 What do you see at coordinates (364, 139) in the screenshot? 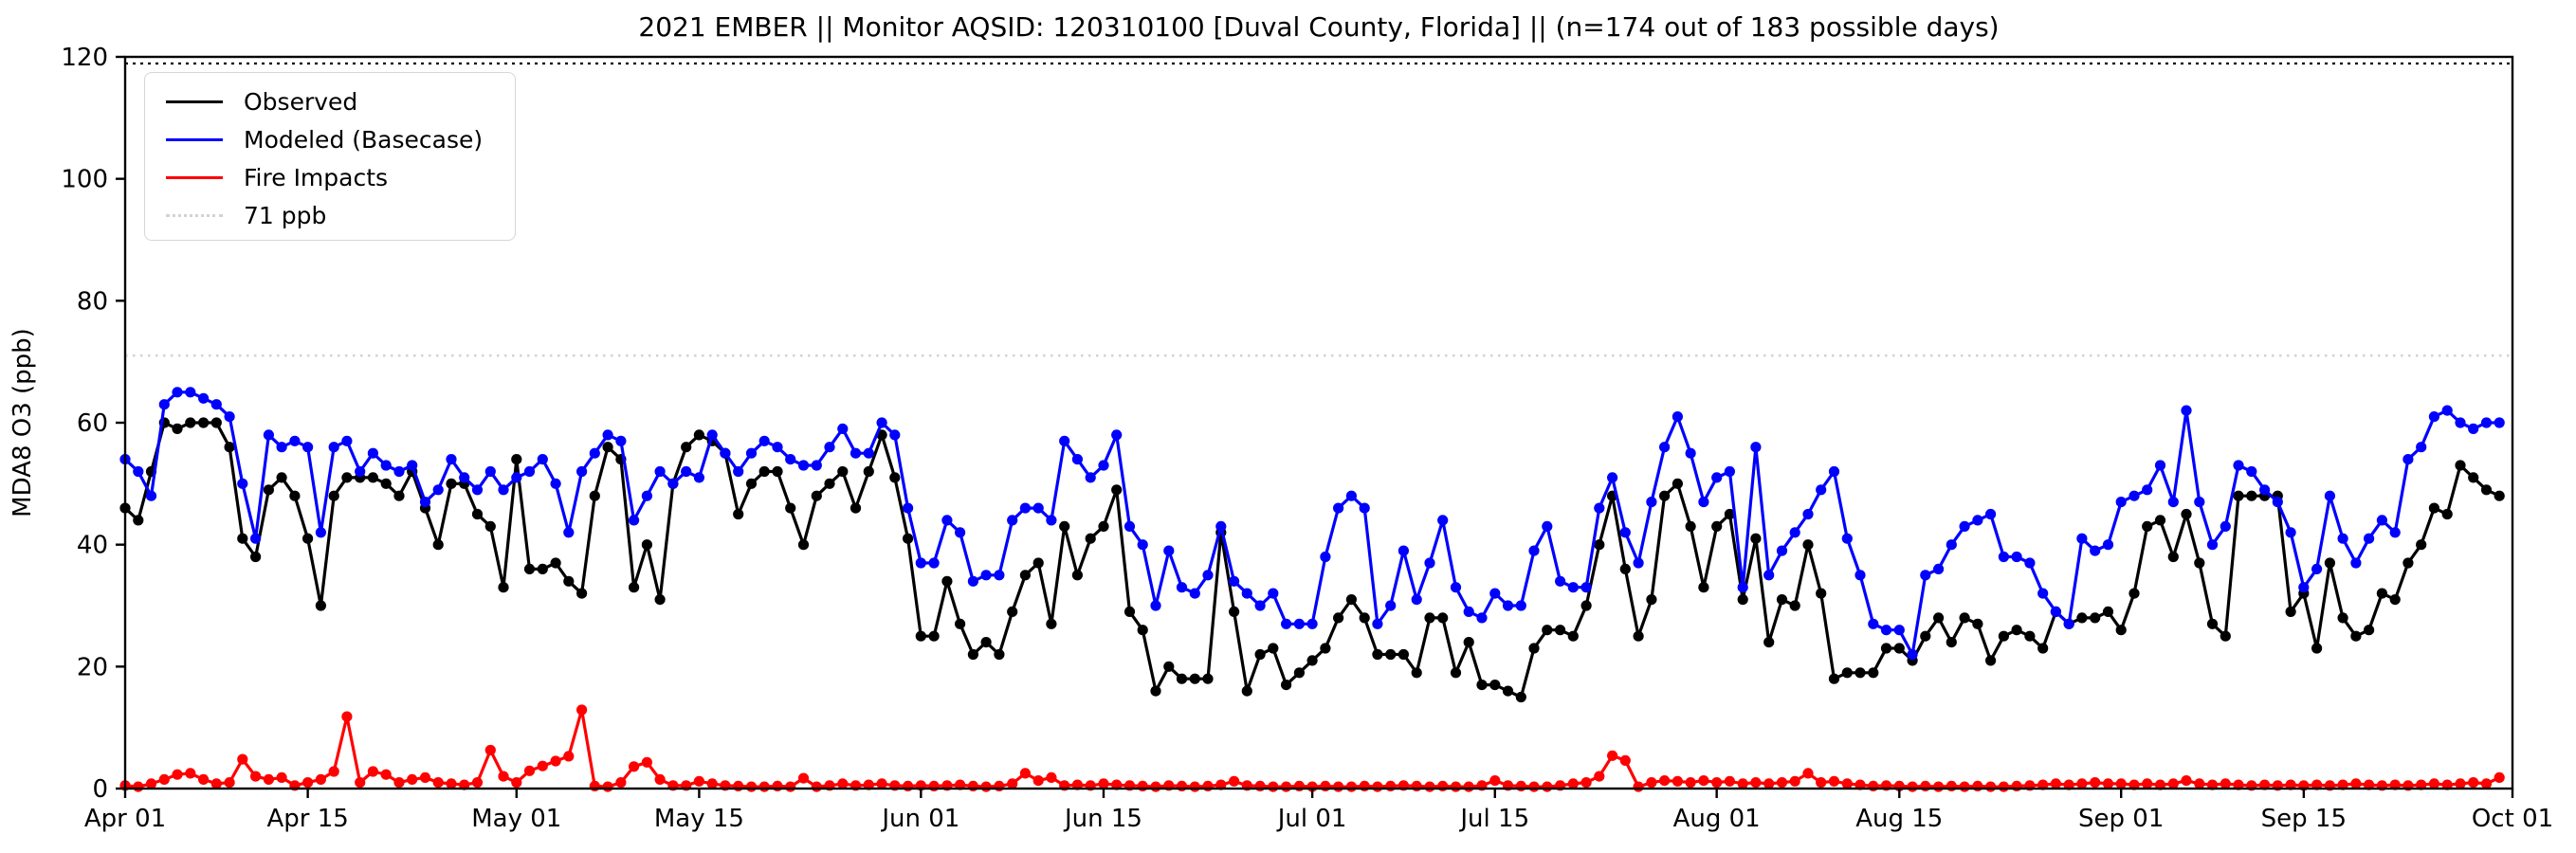
I see `legend-label-modeled: Modeled (Basecase)` at bounding box center [364, 139].